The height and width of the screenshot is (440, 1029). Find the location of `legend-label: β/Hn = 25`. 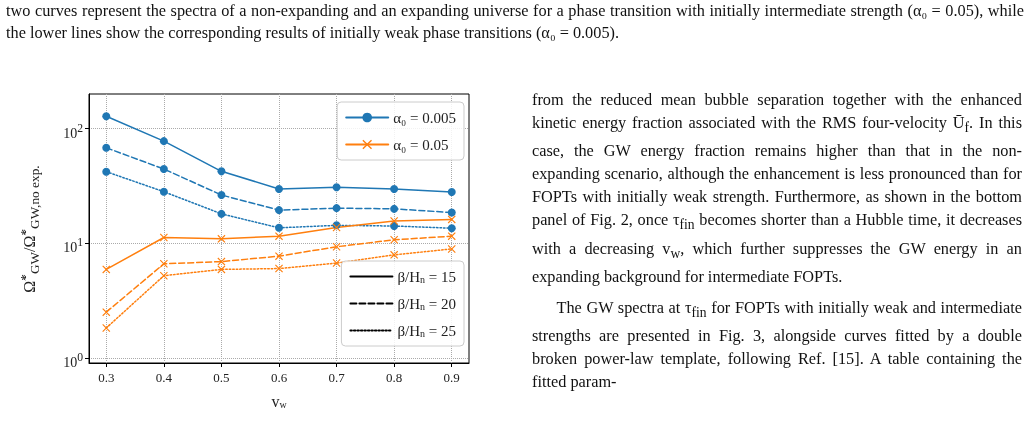

legend-label: β/Hn = 25 is located at coordinates (427, 330).